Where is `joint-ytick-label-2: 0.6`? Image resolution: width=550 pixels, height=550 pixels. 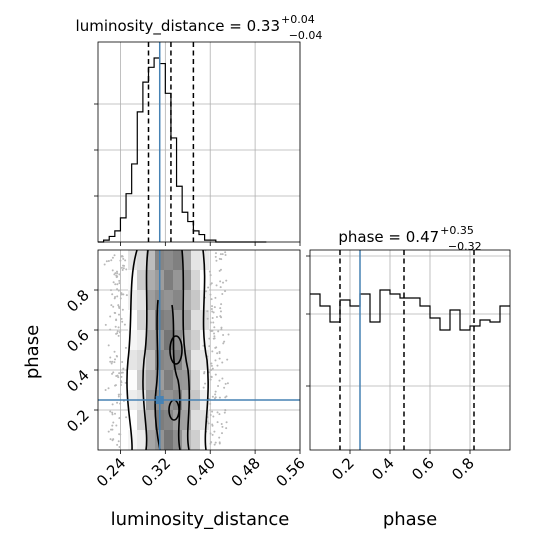
joint-ytick-label-2: 0.6 is located at coordinates (78, 341).